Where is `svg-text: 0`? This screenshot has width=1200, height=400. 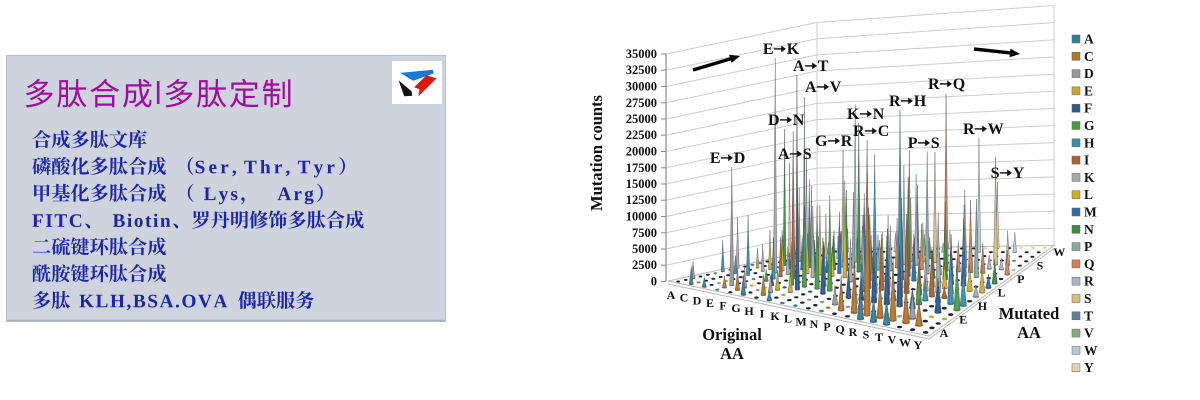
svg-text: 0 is located at coordinates (654, 282).